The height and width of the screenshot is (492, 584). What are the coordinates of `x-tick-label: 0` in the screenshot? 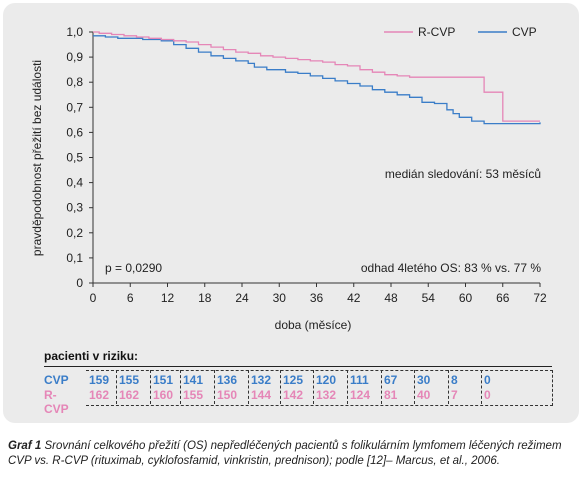 It's located at (93, 298).